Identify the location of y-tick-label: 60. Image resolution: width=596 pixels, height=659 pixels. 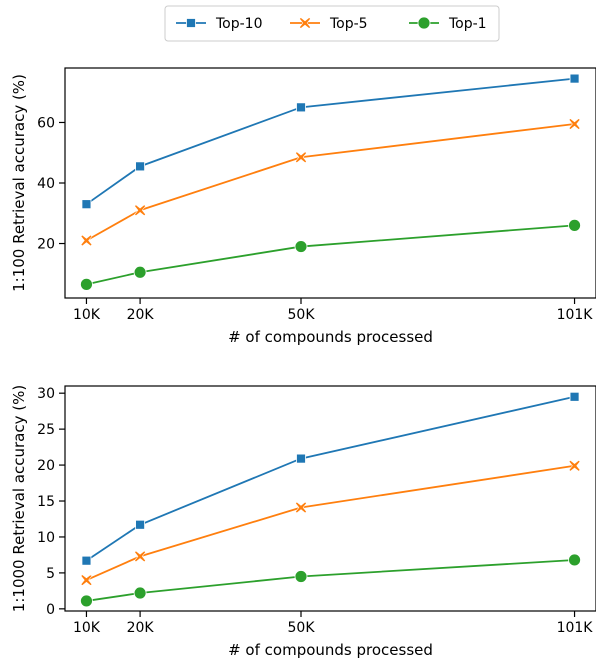
(46, 123).